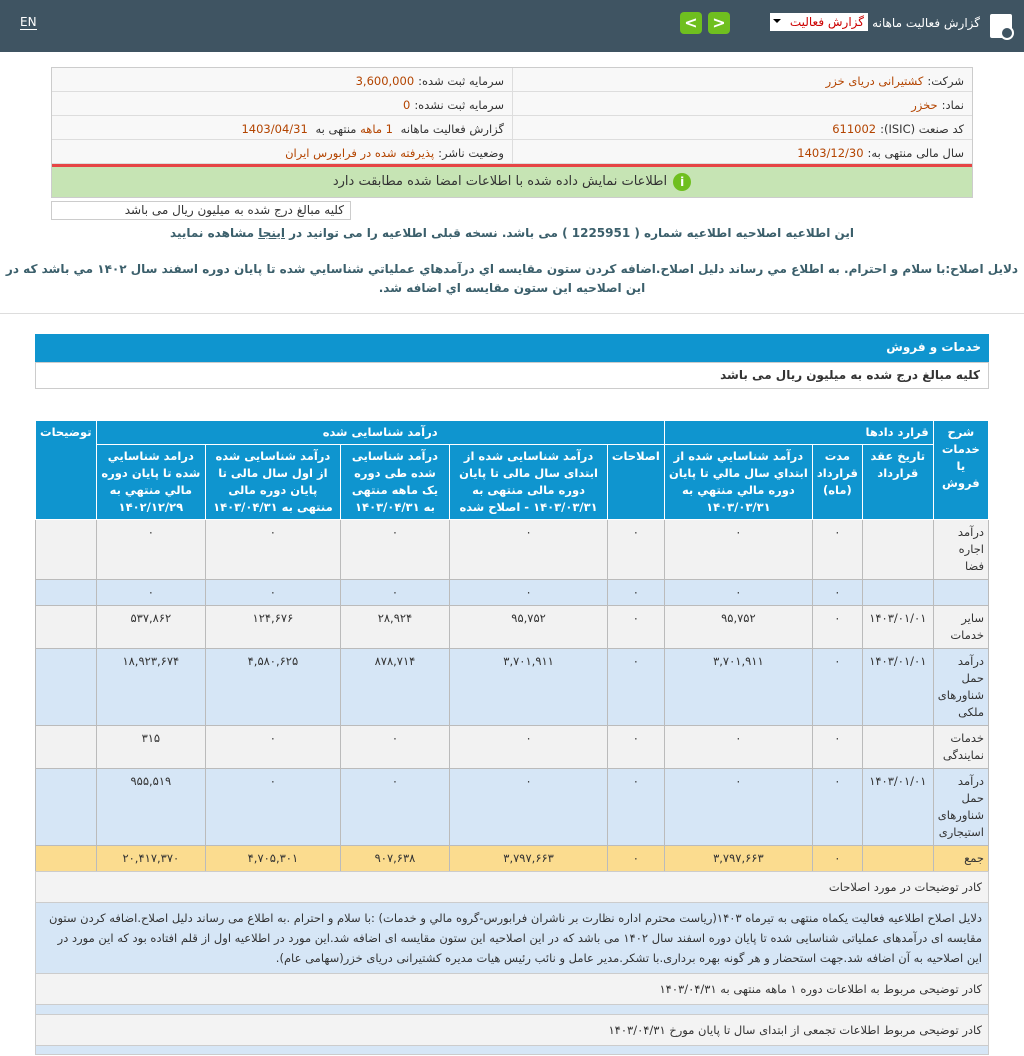 The width and height of the screenshot is (1024, 1056). What do you see at coordinates (512, 1050) in the screenshot?
I see `notes-body-cumulative` at bounding box center [512, 1050].